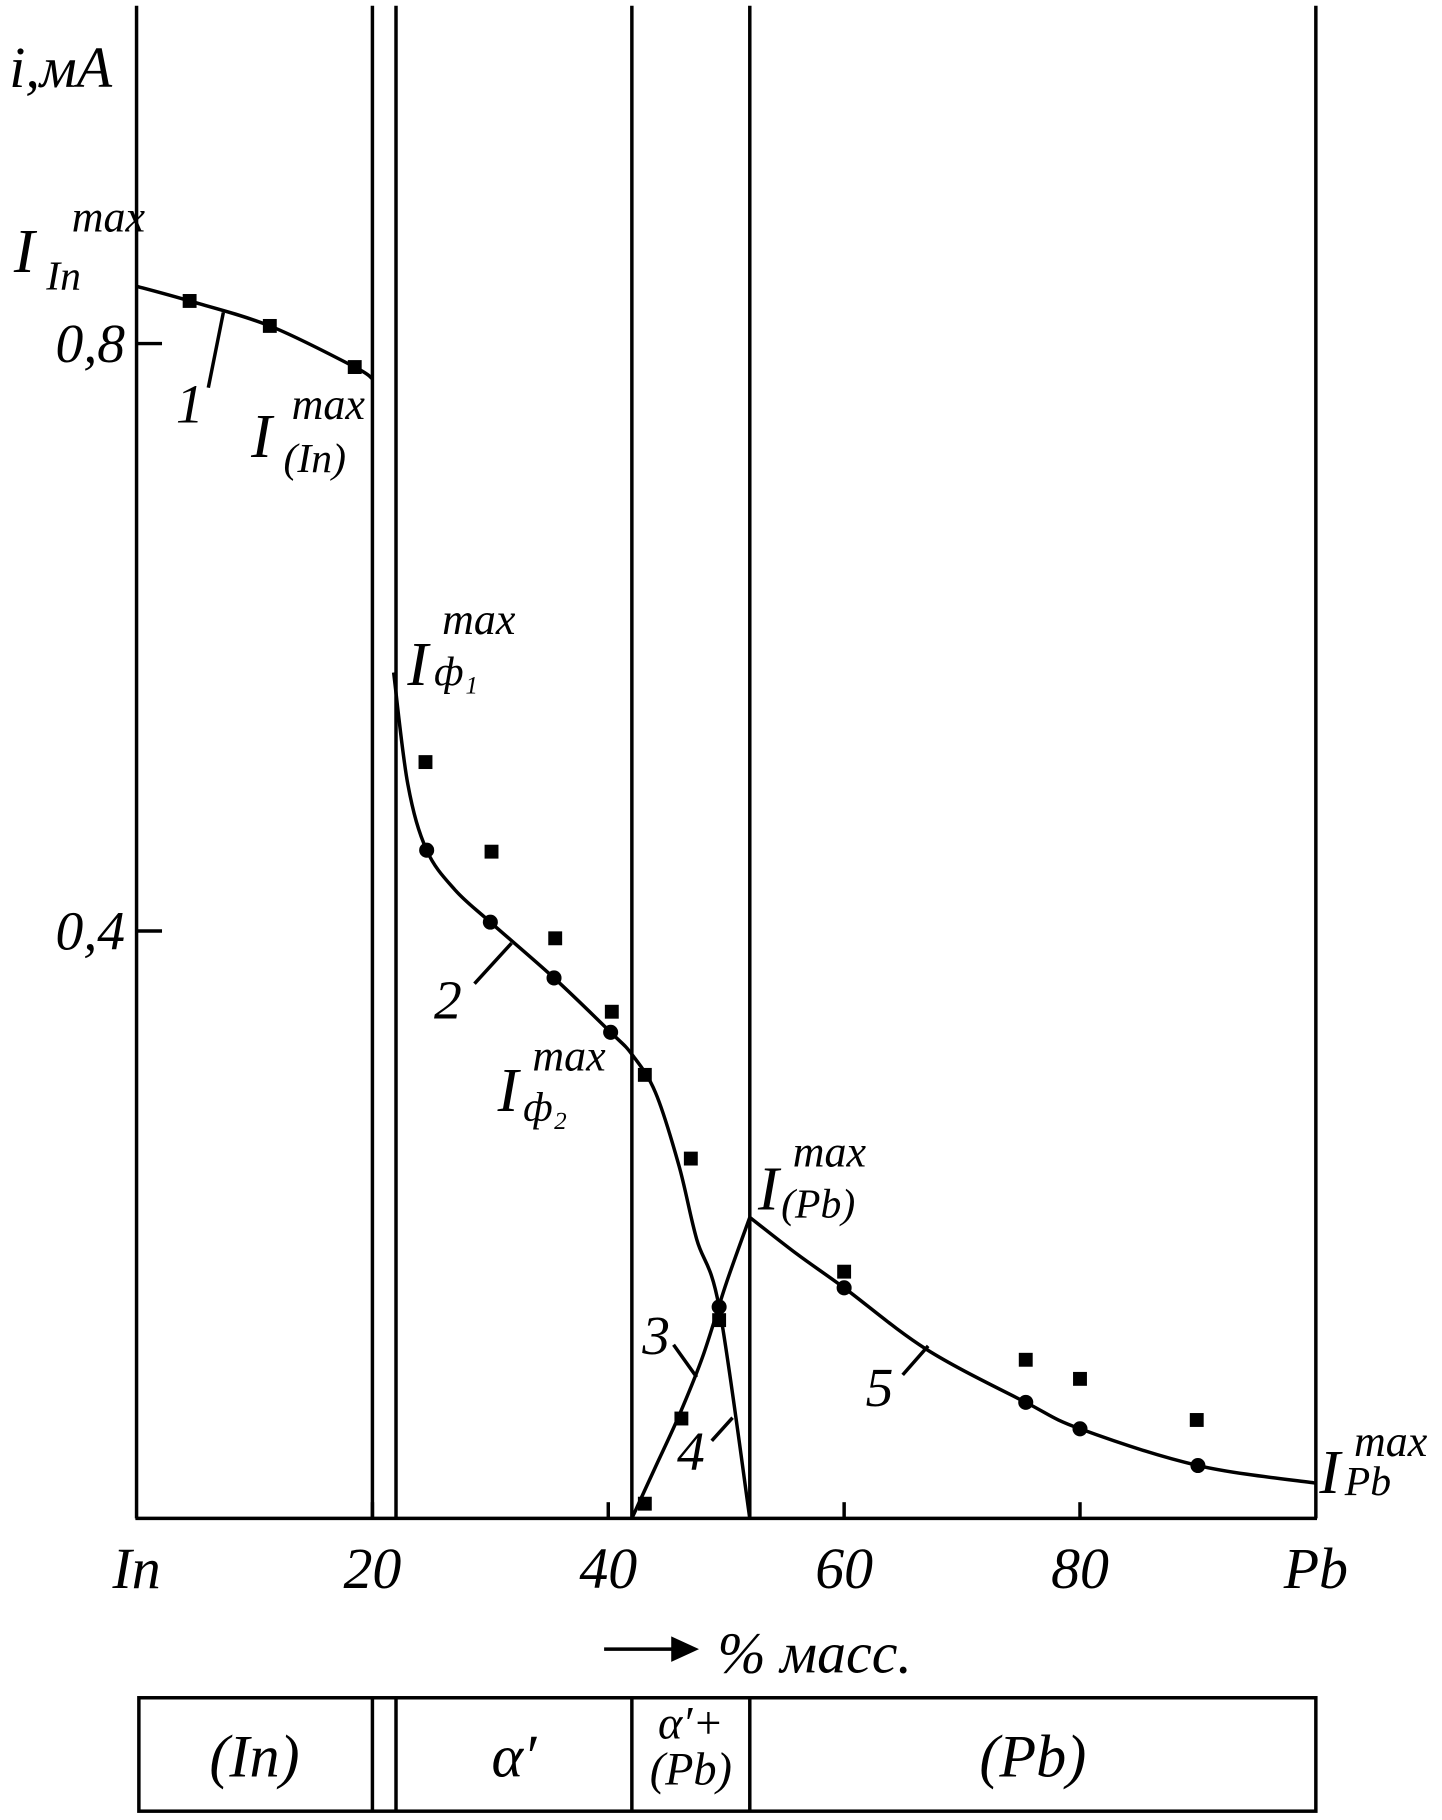 The width and height of the screenshot is (1442, 1820). What do you see at coordinates (1315, 1568) in the screenshot?
I see `x-tick-label: Pb` at bounding box center [1315, 1568].